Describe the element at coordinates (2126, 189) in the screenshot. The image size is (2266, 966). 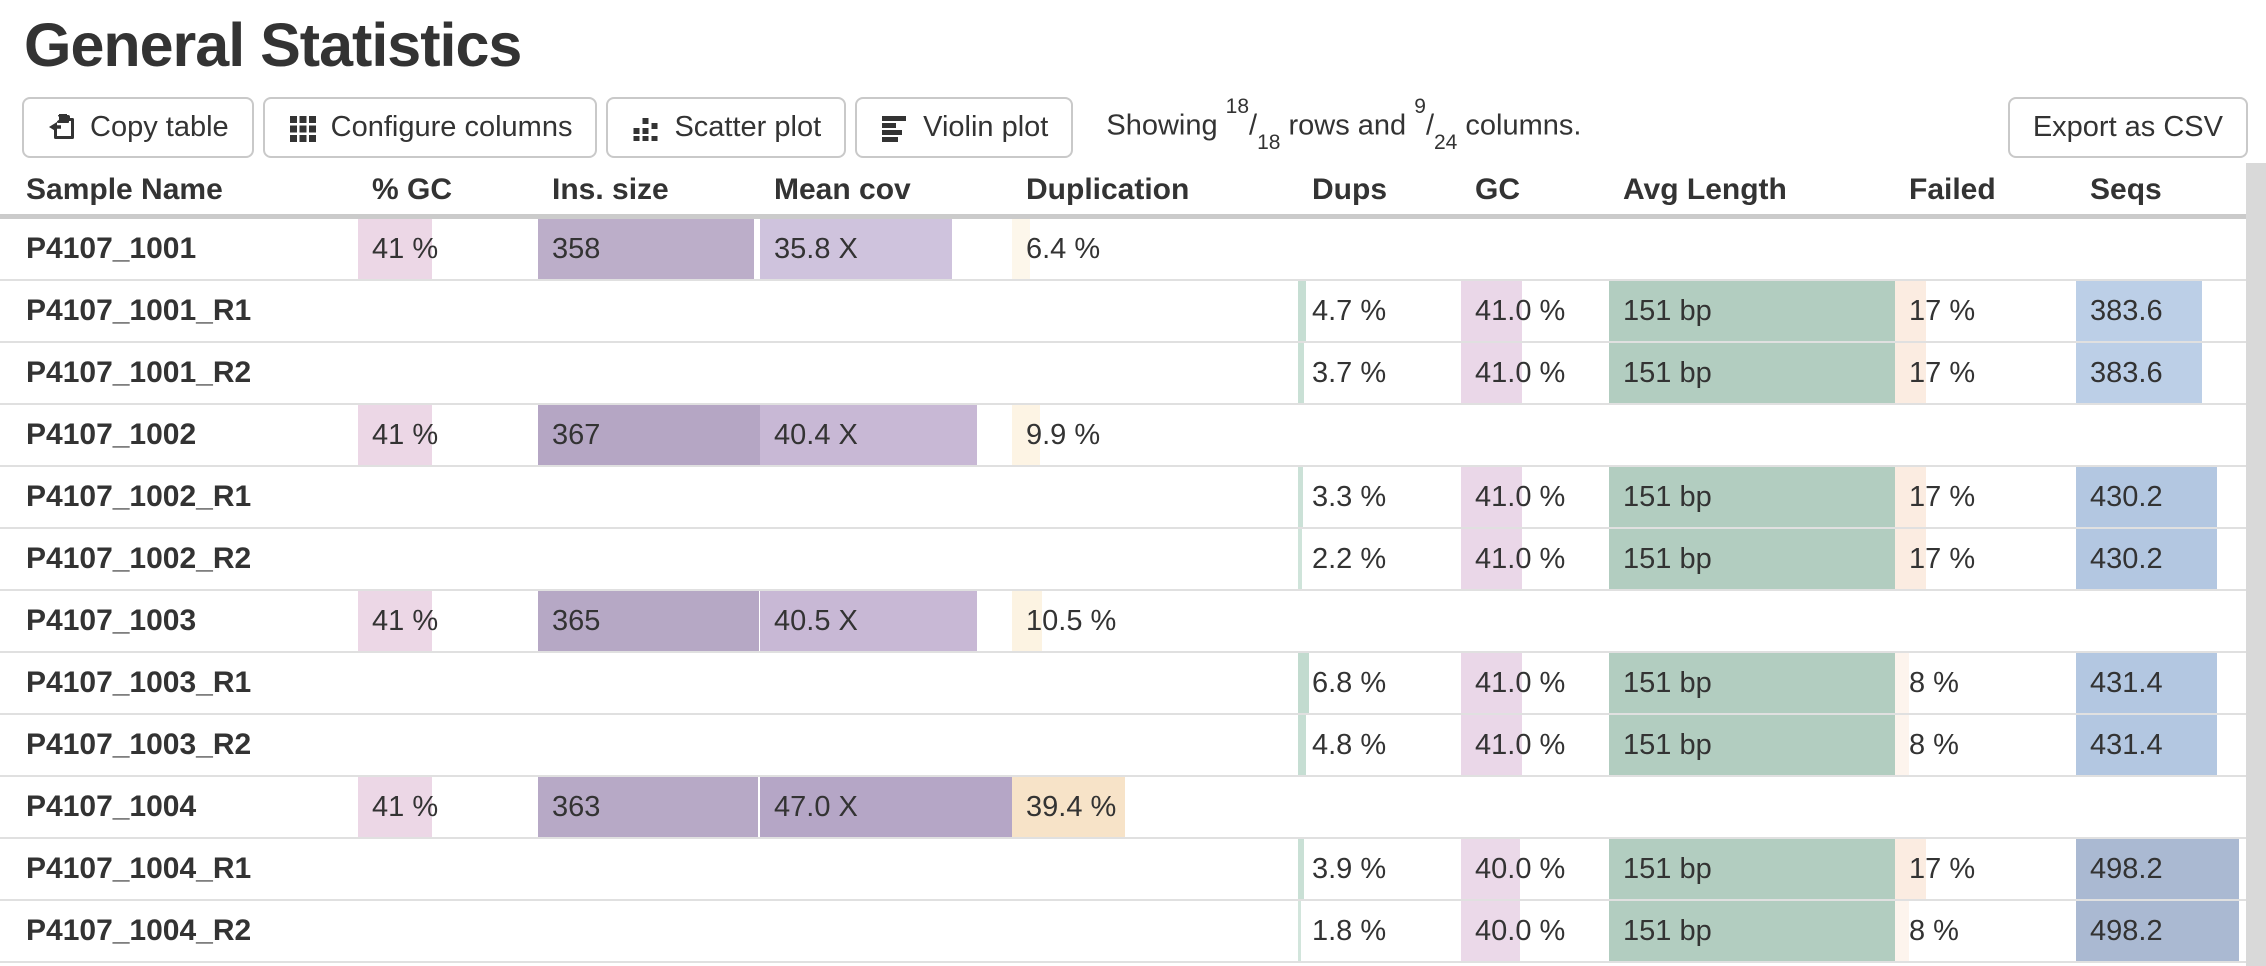
I see `column-header-seqs: Seqs` at that location.